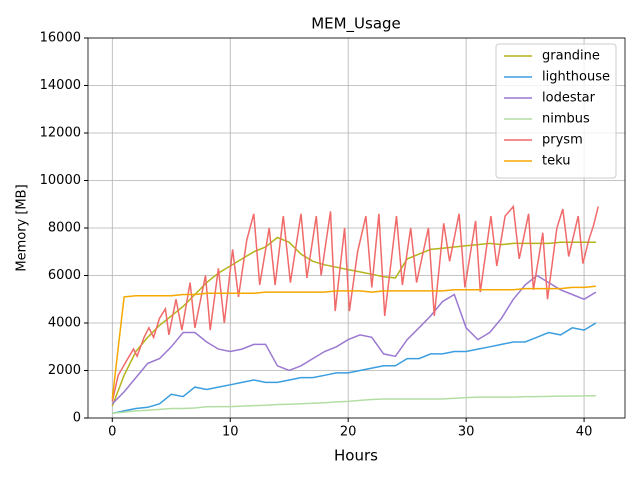 This screenshot has width=640, height=480. I want to click on legend-label: grandine, so click(571, 56).